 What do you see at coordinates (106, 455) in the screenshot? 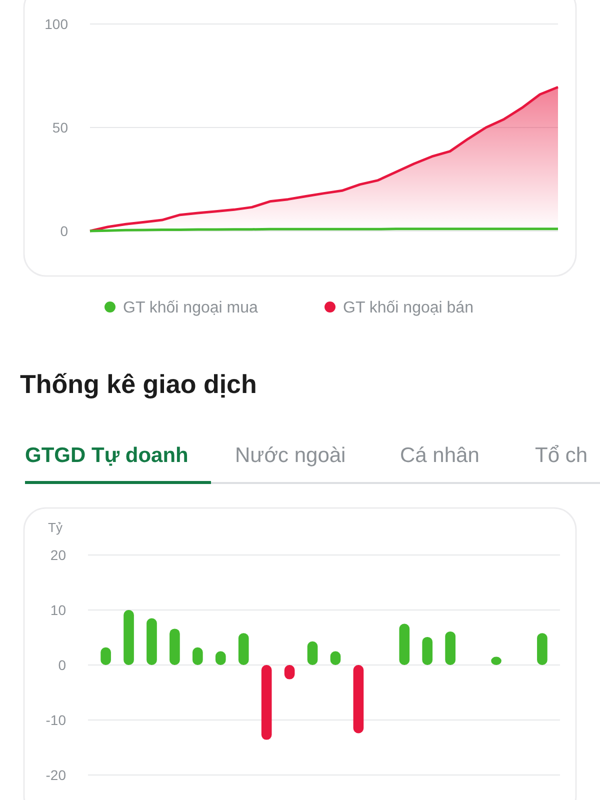
I see `text: GTGD Tự doanh` at bounding box center [106, 455].